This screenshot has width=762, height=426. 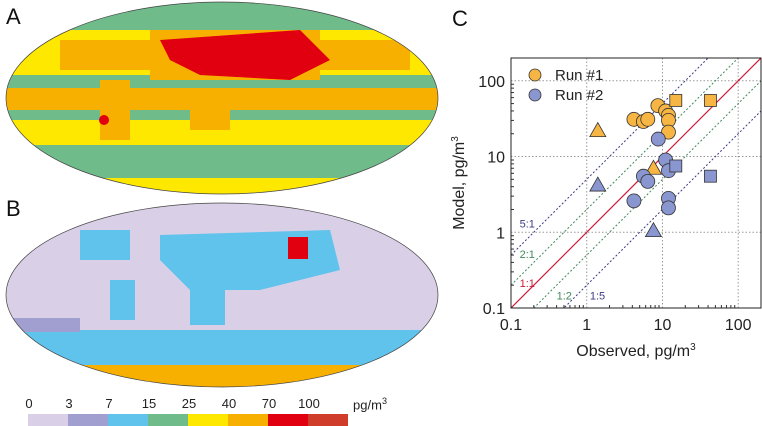 What do you see at coordinates (229, 403) in the screenshot?
I see `colorbar-tick: 40` at bounding box center [229, 403].